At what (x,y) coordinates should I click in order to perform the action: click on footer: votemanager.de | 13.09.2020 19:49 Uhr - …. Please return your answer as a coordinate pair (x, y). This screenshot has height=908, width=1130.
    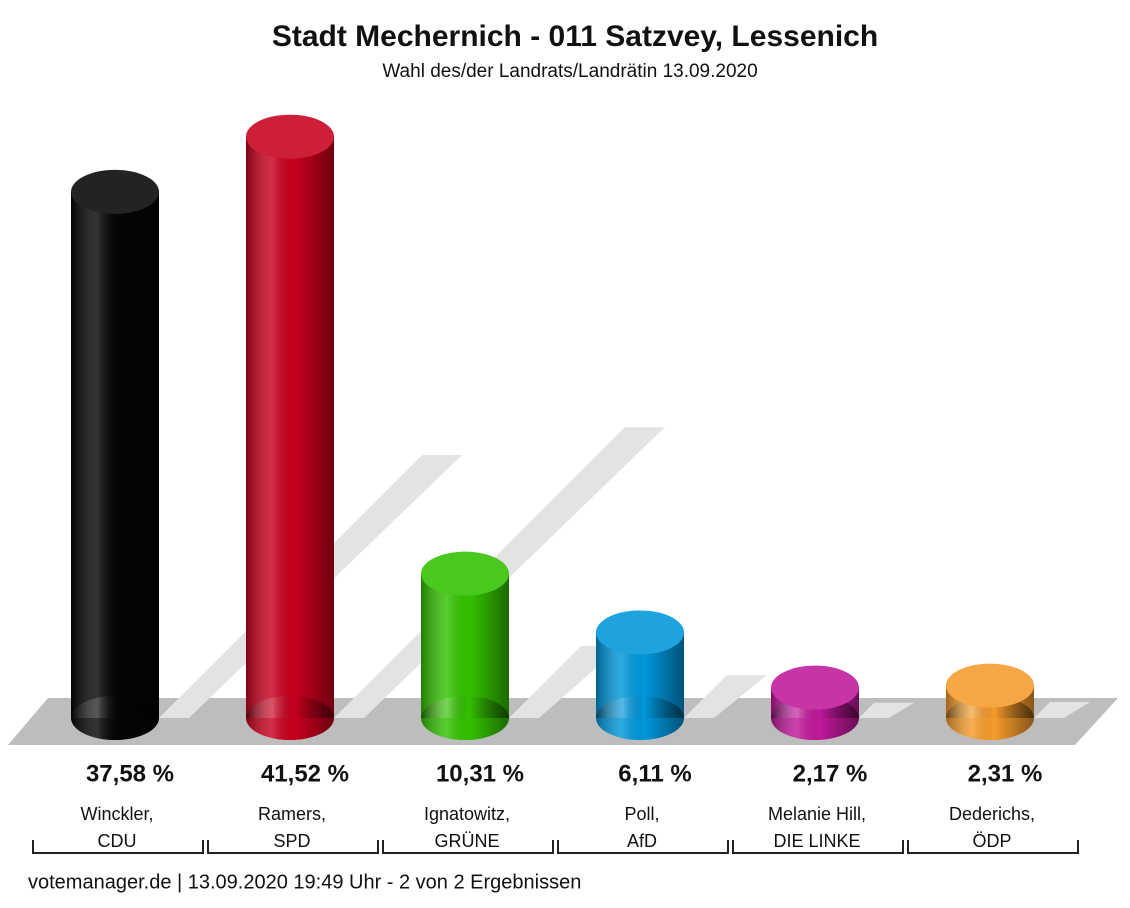
    Looking at the image, I should click on (304, 882).